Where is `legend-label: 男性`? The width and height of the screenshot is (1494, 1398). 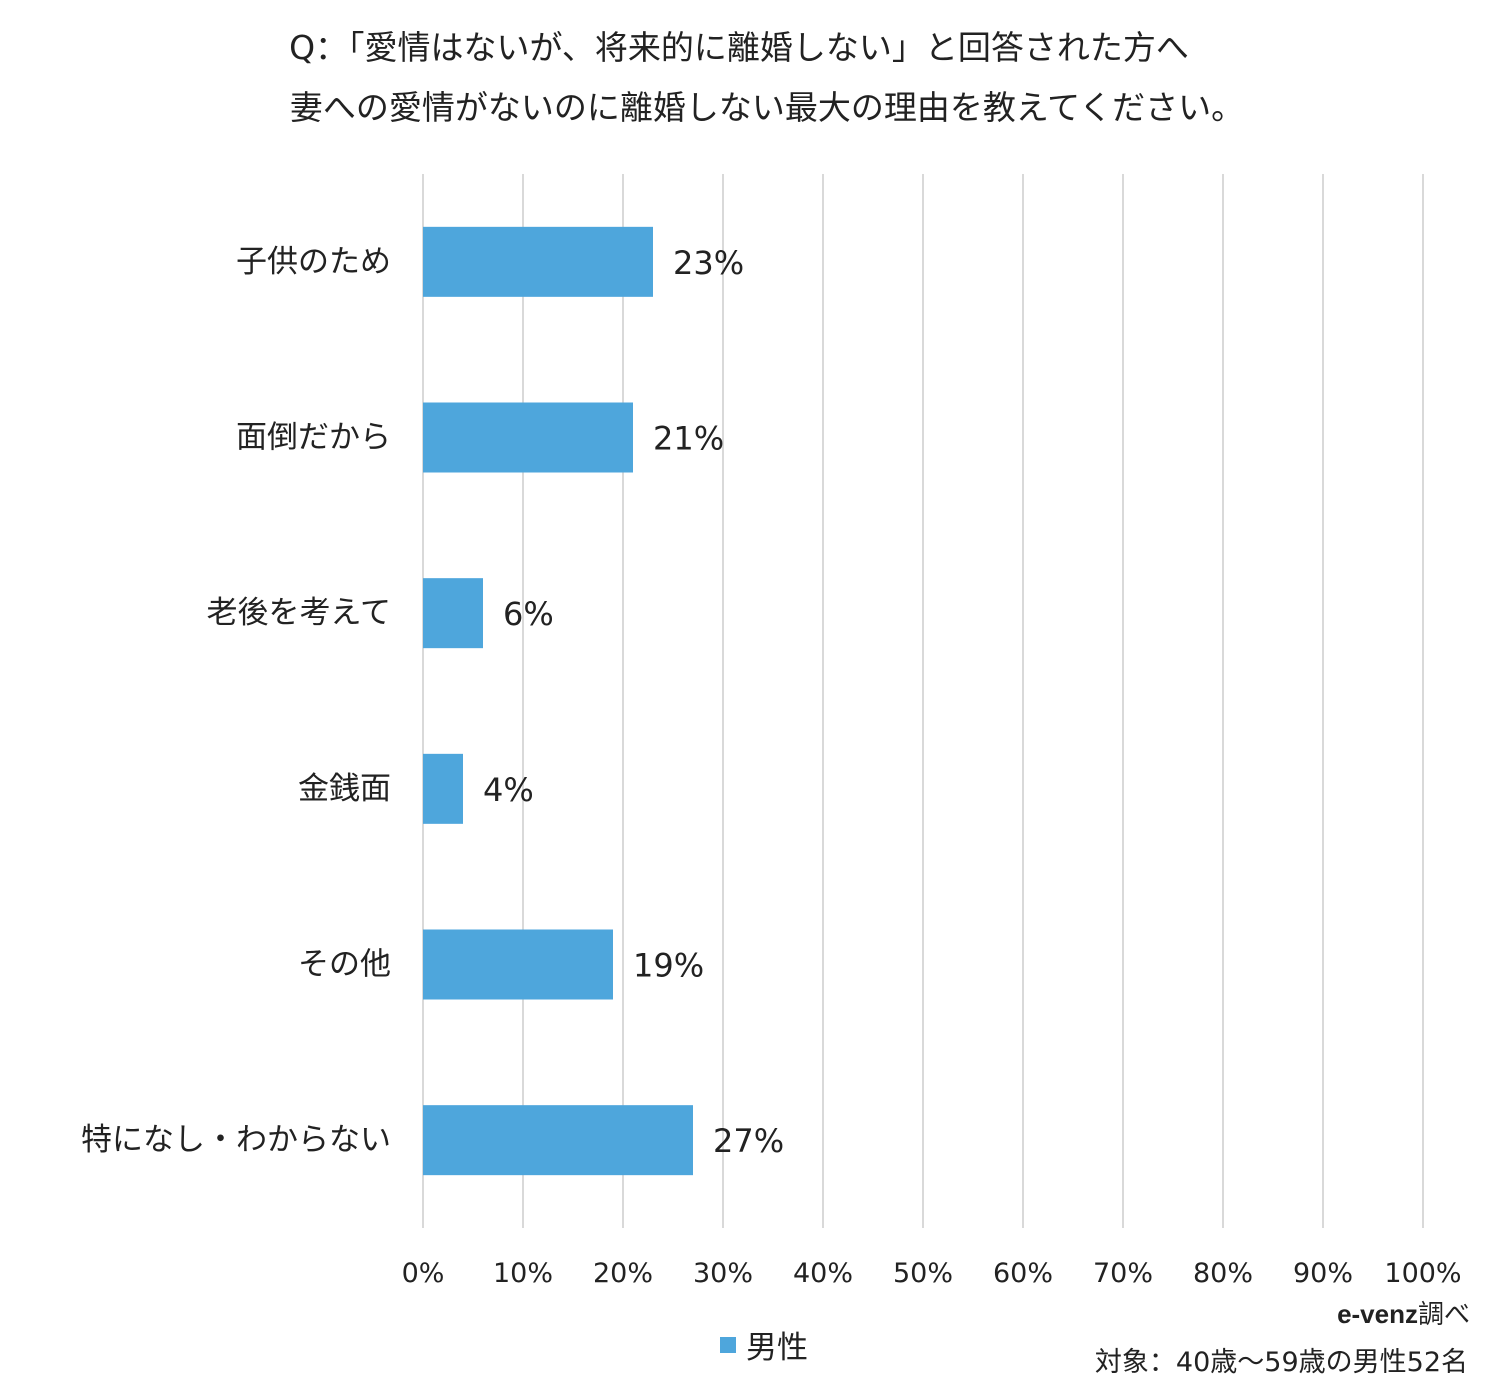
legend-label: 男性 is located at coordinates (777, 1348).